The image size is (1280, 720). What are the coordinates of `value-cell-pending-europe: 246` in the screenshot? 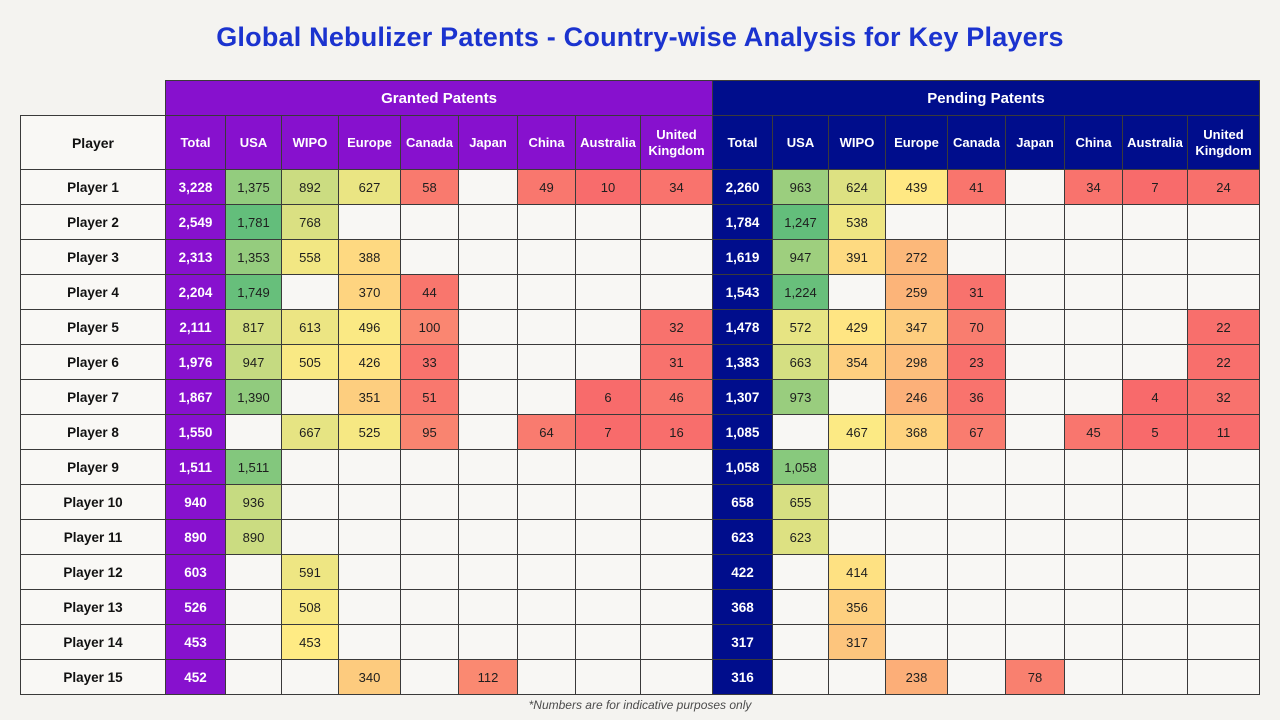 It's located at (916, 397).